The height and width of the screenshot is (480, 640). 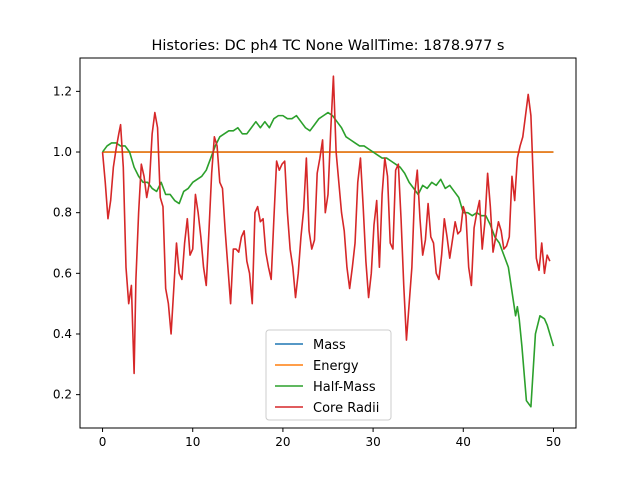 I want to click on y-tick-label: 0.2, so click(x=62, y=395).